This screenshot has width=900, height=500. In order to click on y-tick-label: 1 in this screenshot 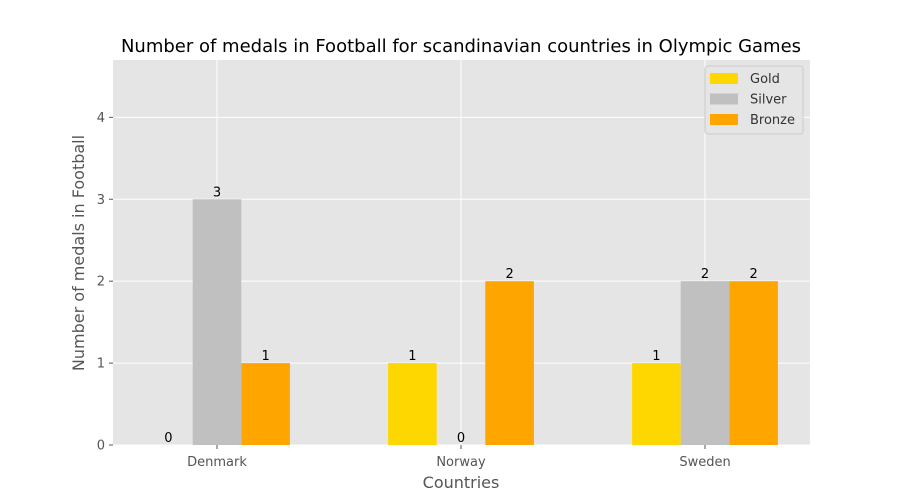, I will do `click(101, 364)`.